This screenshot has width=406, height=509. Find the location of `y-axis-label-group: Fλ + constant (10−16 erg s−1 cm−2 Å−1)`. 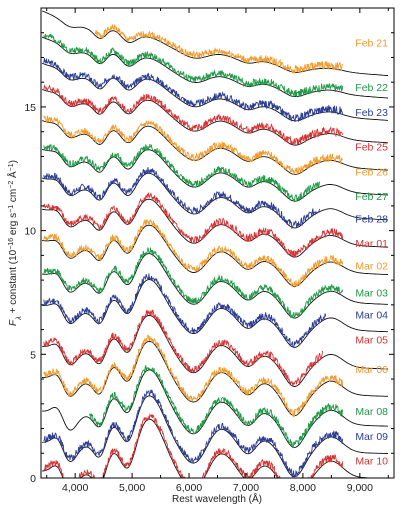

y-axis-label-group: Fλ + constant (10−16 erg s−1 cm−2 Å−1) is located at coordinates (14, 243).